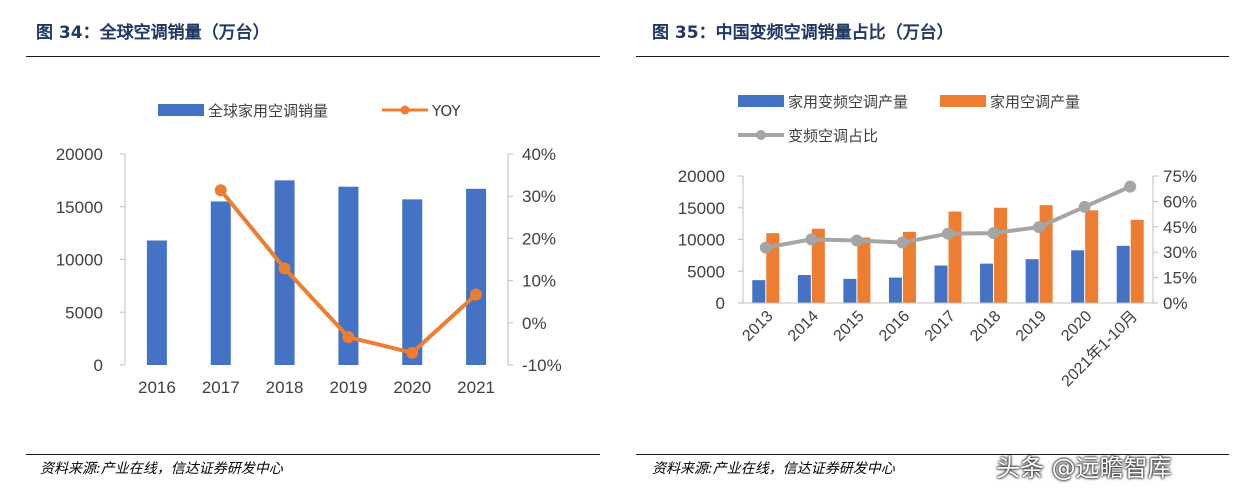  Describe the element at coordinates (539, 238) in the screenshot. I see `y2-tick-label: 20%` at that location.